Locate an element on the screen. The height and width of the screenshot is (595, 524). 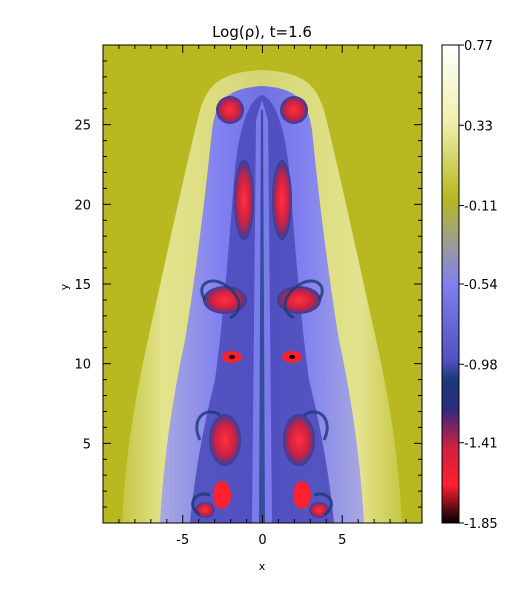
x-axis-label: x is located at coordinates (262, 566).